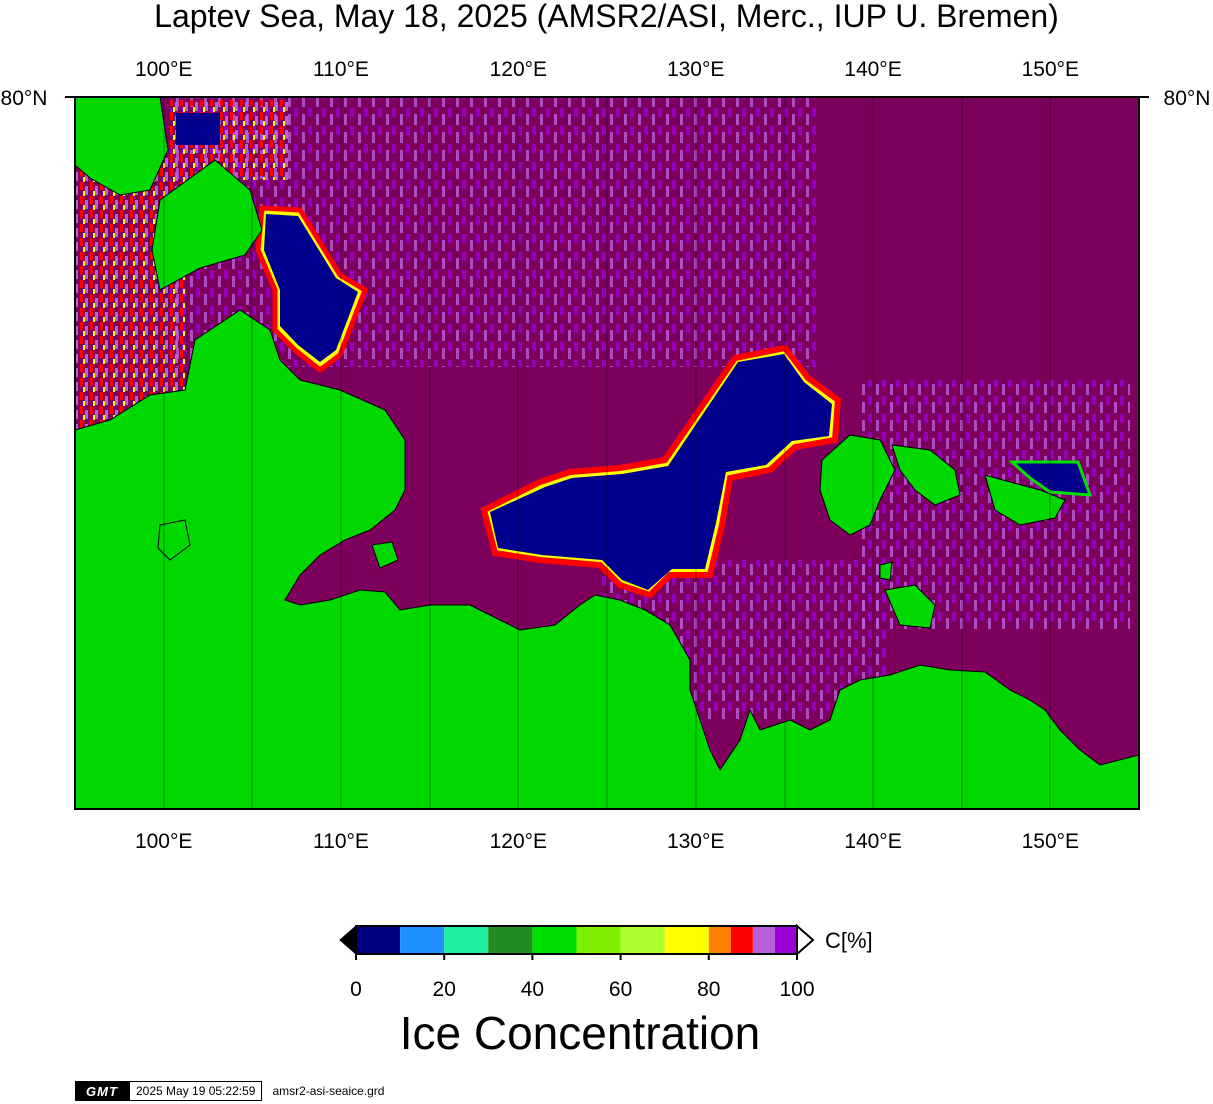 This screenshot has width=1213, height=1104. What do you see at coordinates (196, 1091) in the screenshot?
I see `gmt-timestamp: 2025 May 19 05:22:59` at bounding box center [196, 1091].